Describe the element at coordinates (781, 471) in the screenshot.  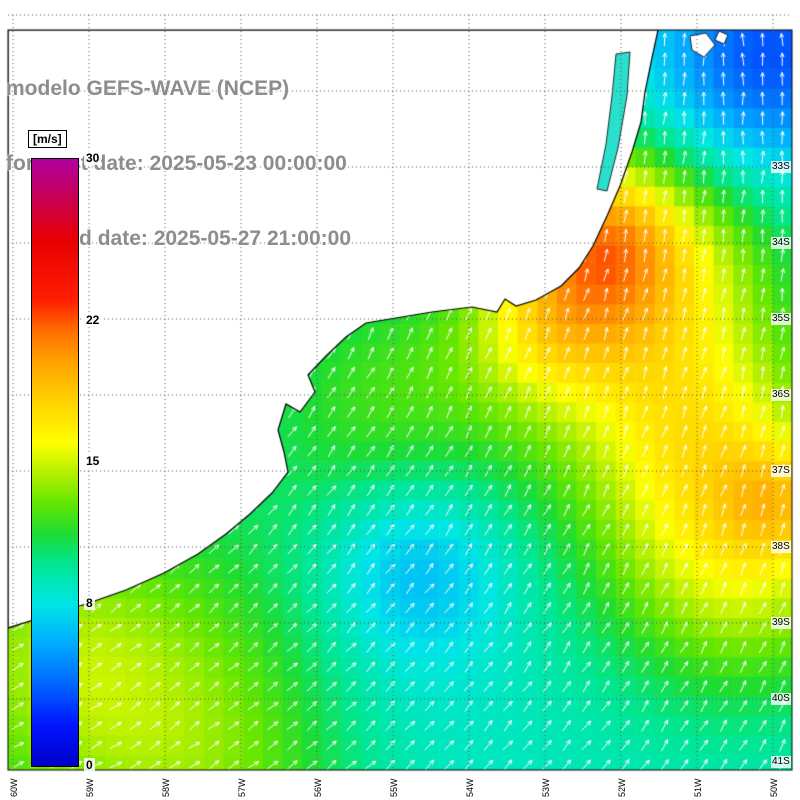
I see `lat-label-37s: 37S` at that location.